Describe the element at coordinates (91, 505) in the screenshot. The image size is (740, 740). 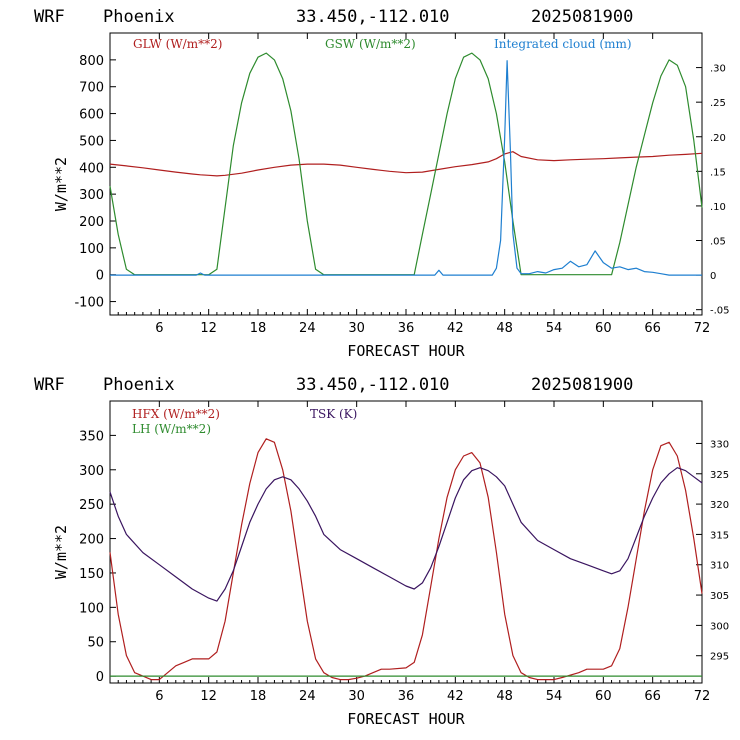
I see `y-tick-label: 250` at that location.